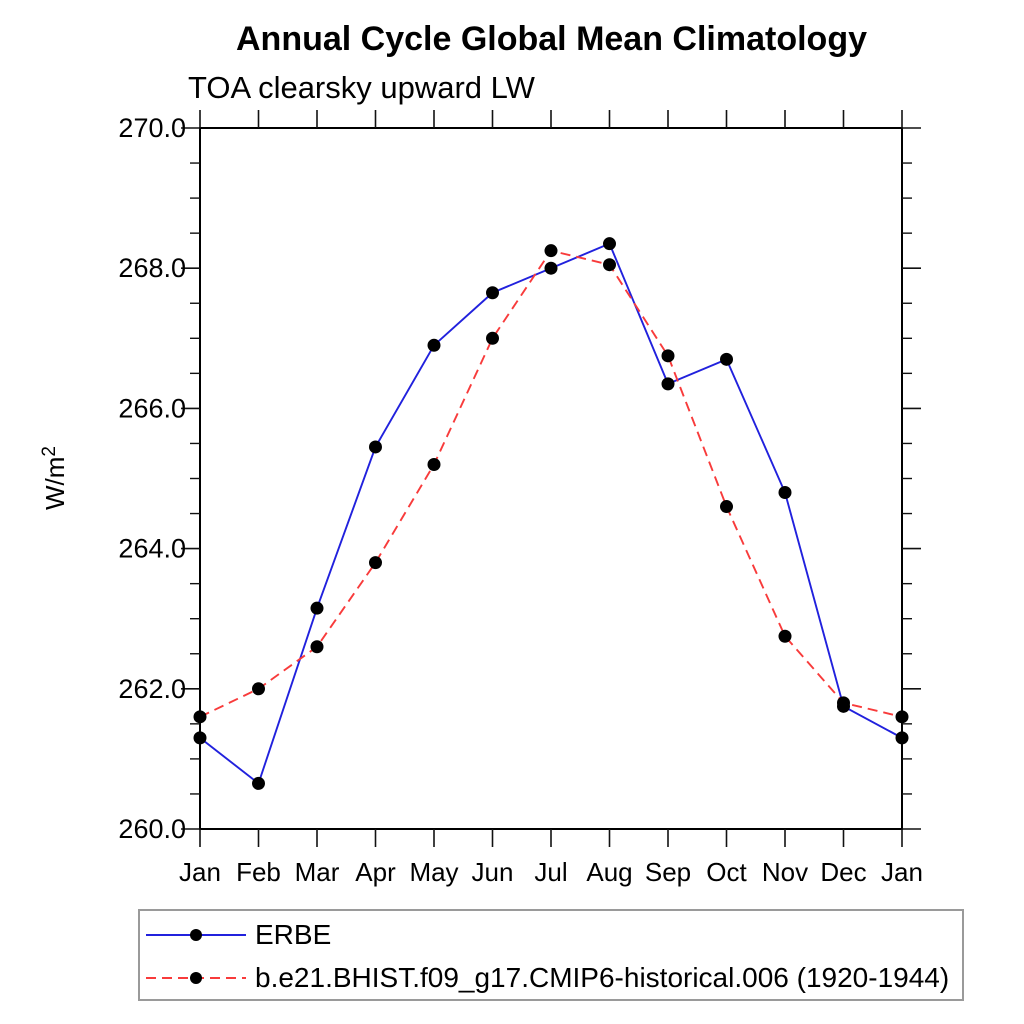 The width and height of the screenshot is (1024, 1024). Describe the element at coordinates (375, 872) in the screenshot. I see `x-tick-label: Apr` at that location.